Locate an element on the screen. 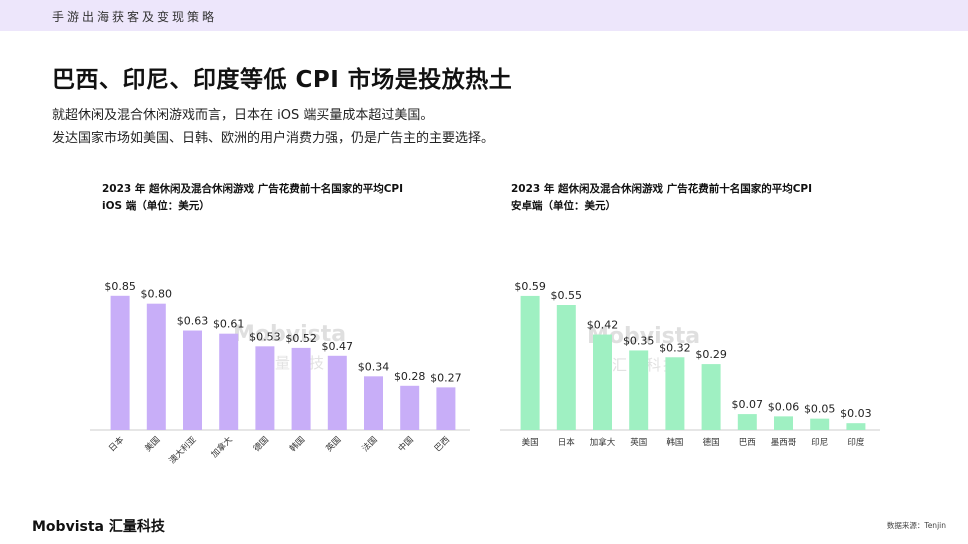 This screenshot has width=968, height=544. ios-value-label-8: $0.28 is located at coordinates (410, 376).